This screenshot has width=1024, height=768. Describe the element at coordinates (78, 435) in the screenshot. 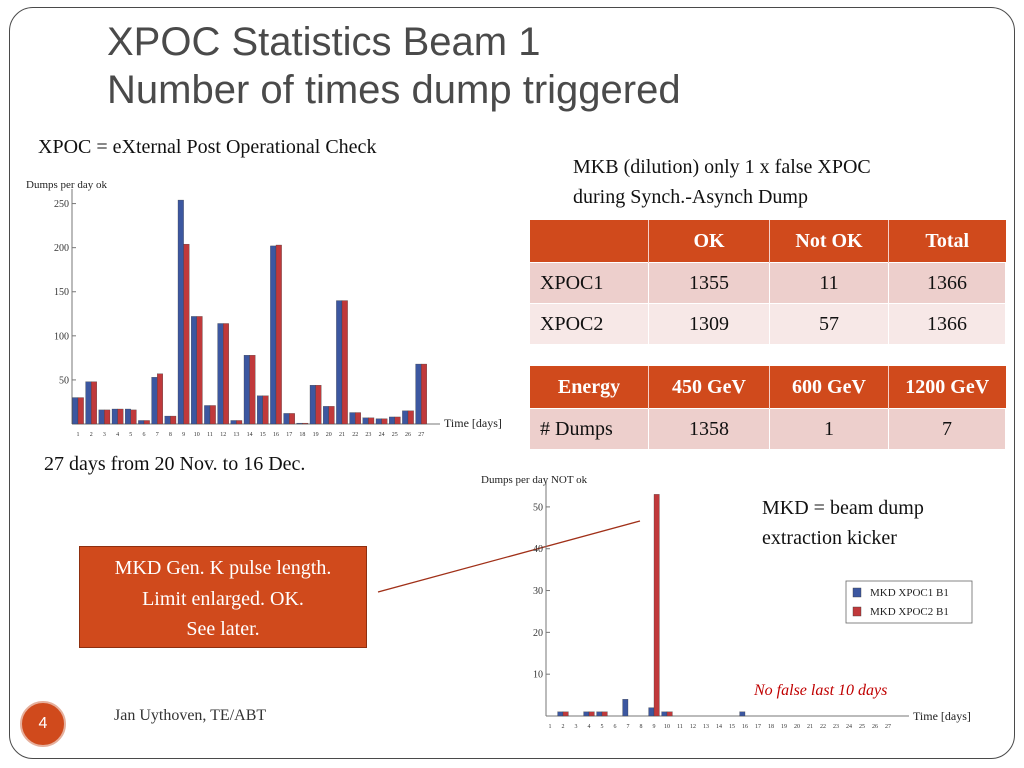

I see `ok-chart-x-tick-label: 1` at that location.